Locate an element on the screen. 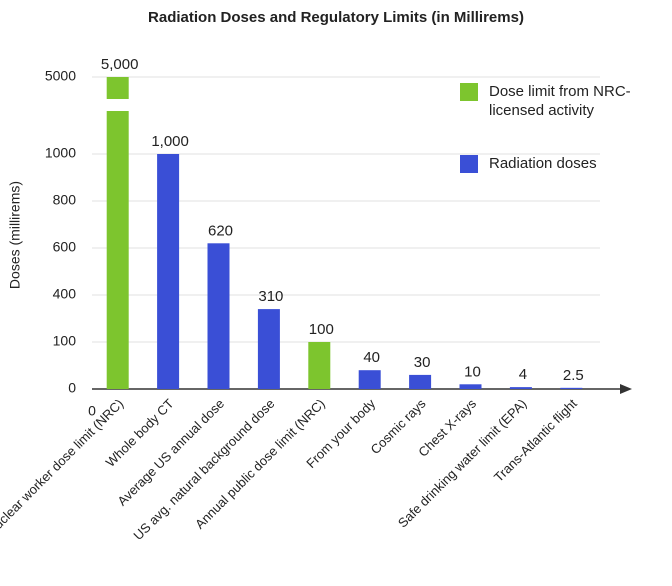 The image size is (672, 586). y-tick-label: 1000 is located at coordinates (60, 153).